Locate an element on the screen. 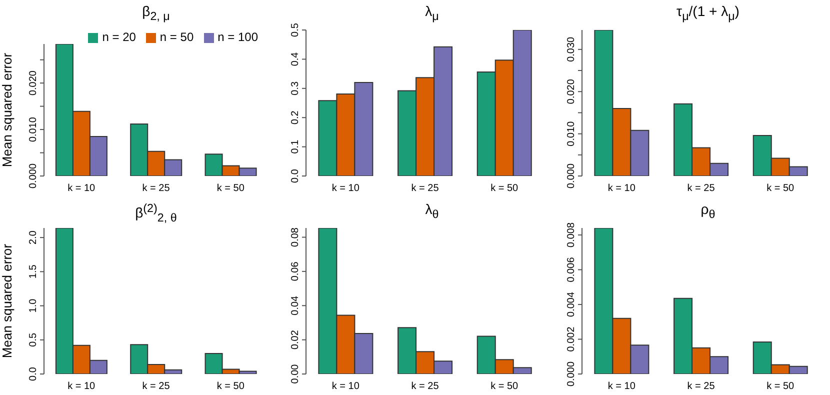 Image resolution: width=830 pixels, height=395 pixels. y-tick-label: 0.004 is located at coordinates (571, 303).